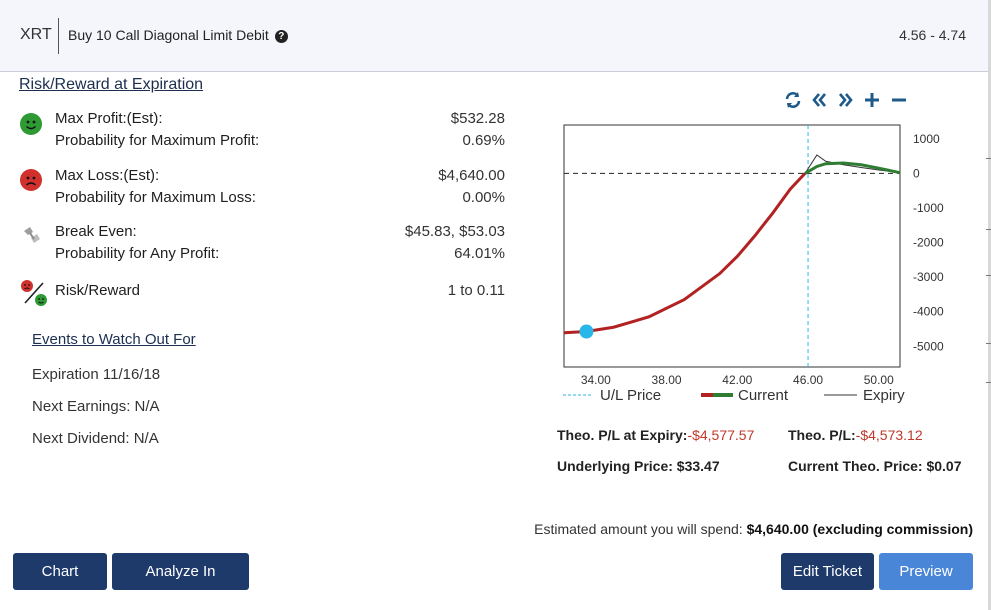 The height and width of the screenshot is (610, 991). Describe the element at coordinates (32, 238) in the screenshot. I see `balance-icon` at that location.